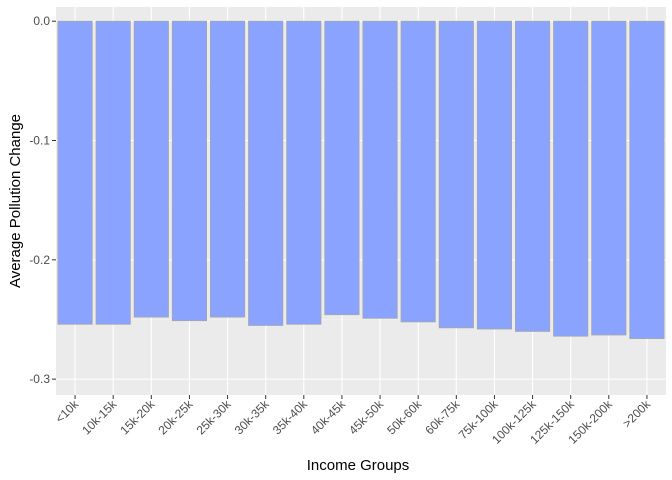 Image resolution: width=672 pixels, height=480 pixels. I want to click on x-tick-label: 20k-25k, so click(175, 417).